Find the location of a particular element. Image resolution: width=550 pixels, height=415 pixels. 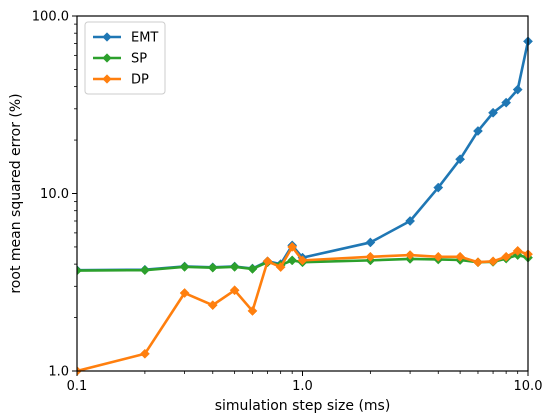

legend-label: EMT is located at coordinates (144, 38).